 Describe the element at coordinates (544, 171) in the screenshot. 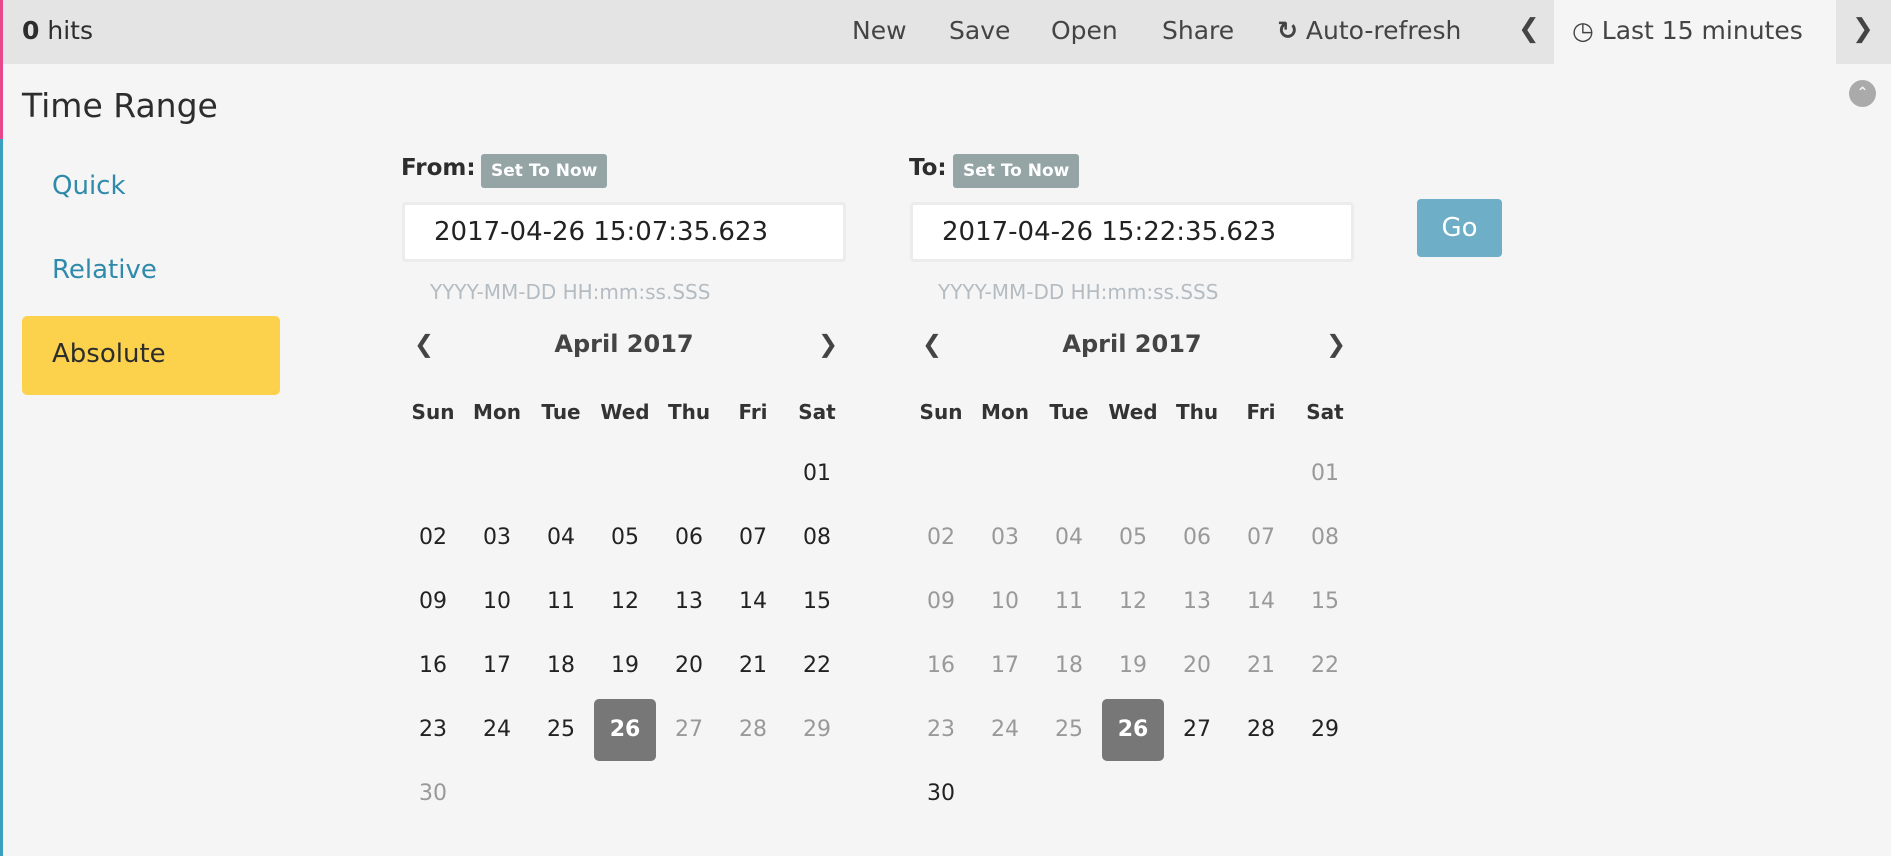

I see `from-set-to-now-button: Set To Now` at that location.